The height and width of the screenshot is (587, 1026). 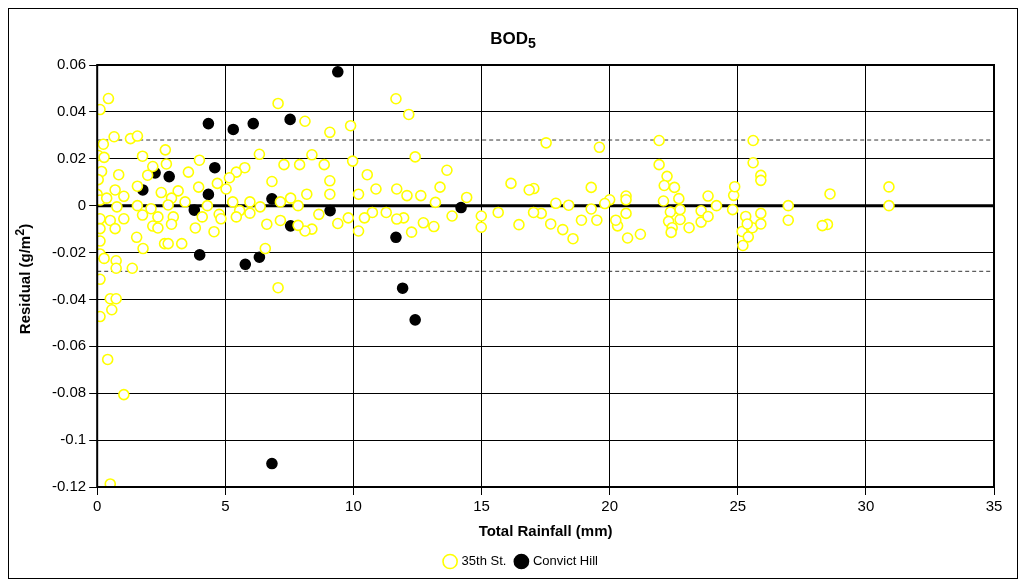 I want to click on y-tick-label: 0, so click(x=82, y=204).